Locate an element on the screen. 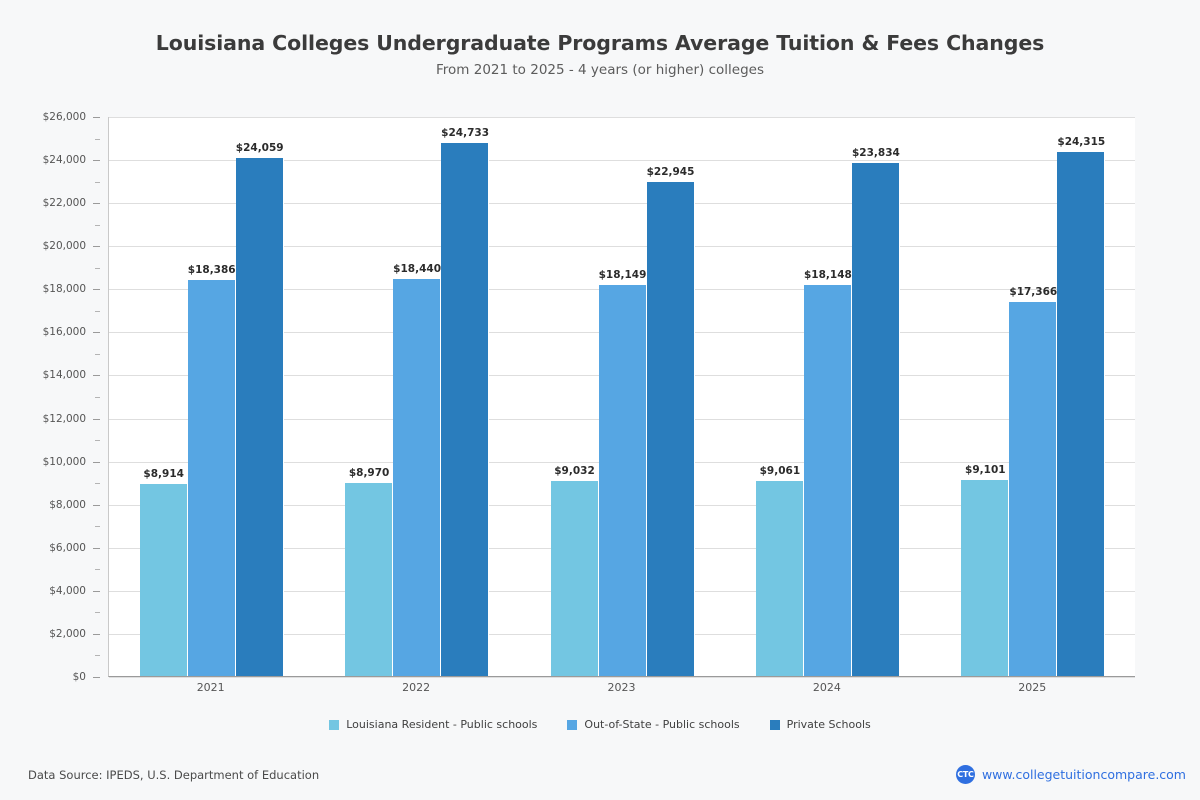 The width and height of the screenshot is (1200, 800). y-axis-label: $16,000 is located at coordinates (64, 332).